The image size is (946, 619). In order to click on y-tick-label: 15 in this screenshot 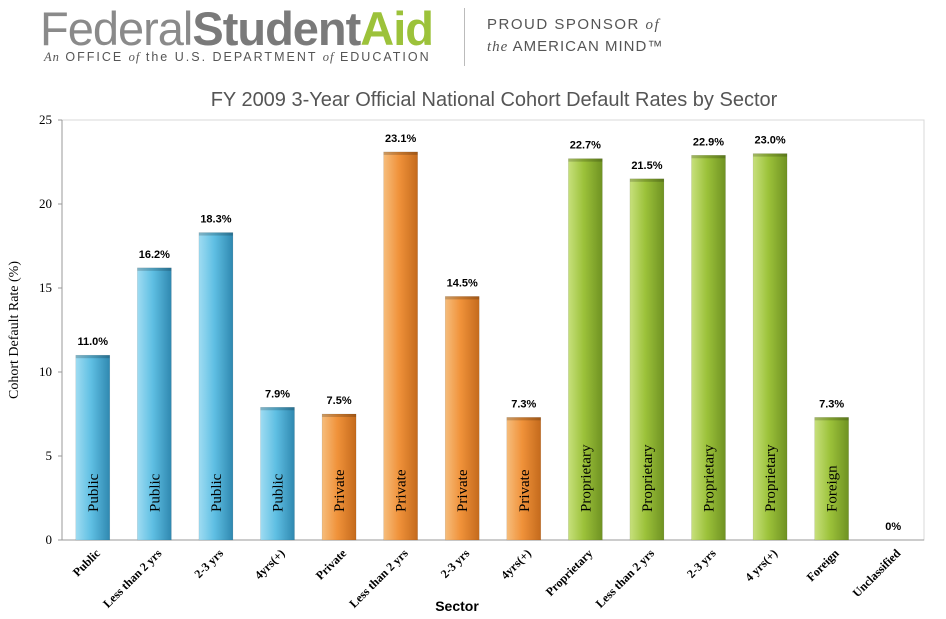, I will do `click(45, 287)`.